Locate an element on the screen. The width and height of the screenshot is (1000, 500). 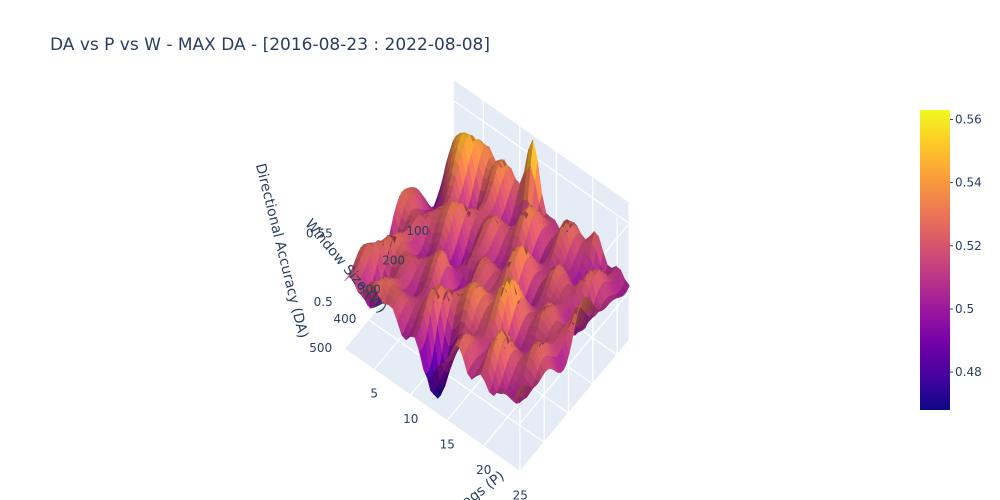
p-tick-label: 15 is located at coordinates (447, 444).